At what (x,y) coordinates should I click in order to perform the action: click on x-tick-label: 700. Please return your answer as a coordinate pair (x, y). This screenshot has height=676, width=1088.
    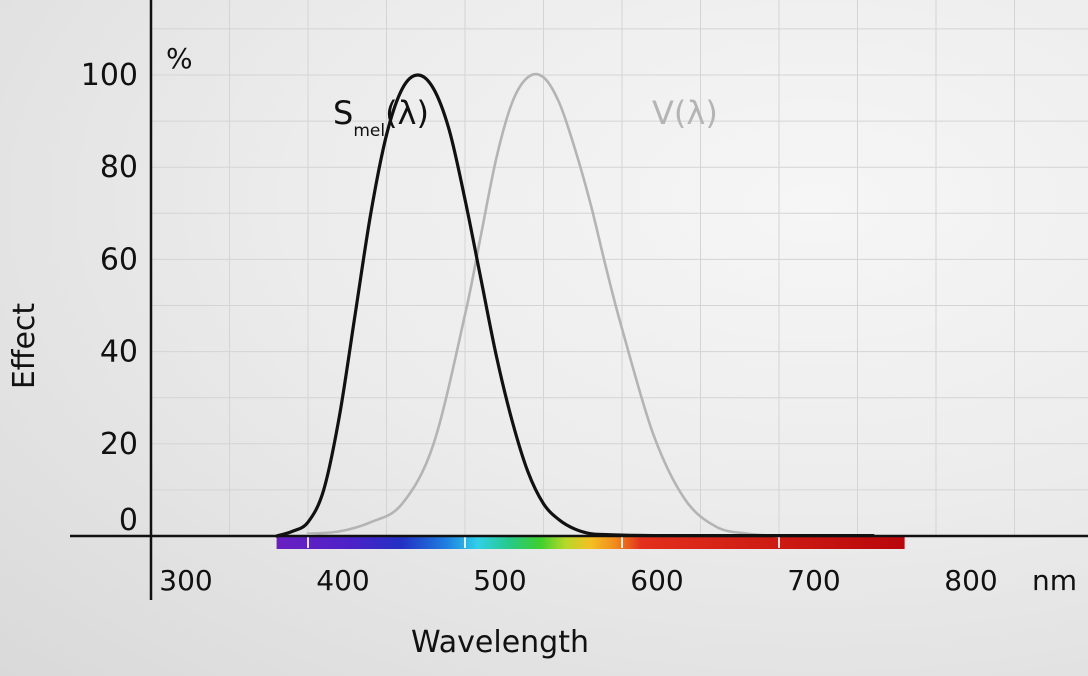
    Looking at the image, I should click on (813, 580).